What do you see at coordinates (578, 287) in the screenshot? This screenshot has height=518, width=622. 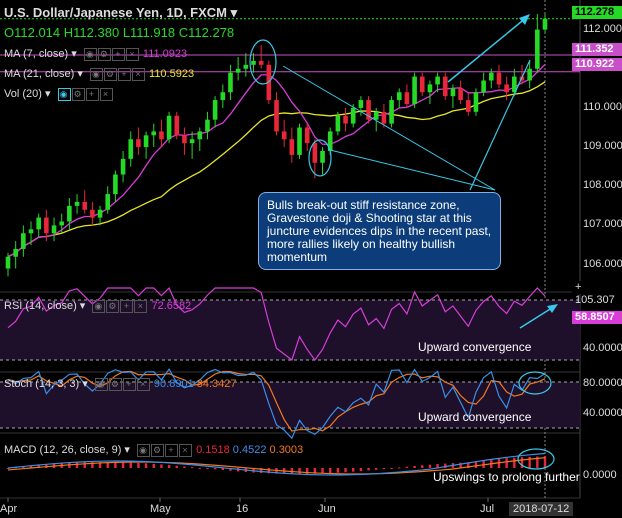 I see `crosshair-plus-icon: +` at bounding box center [578, 287].